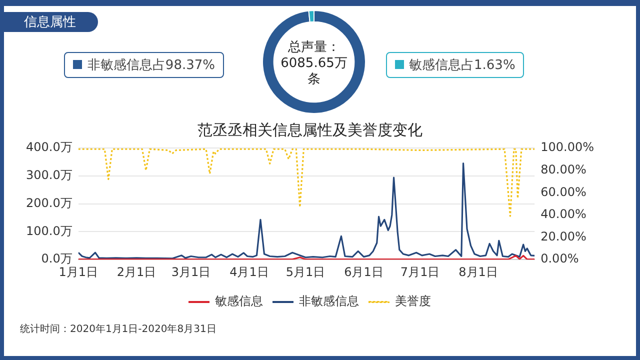 The height and width of the screenshot is (360, 640). What do you see at coordinates (49, 147) in the screenshot?
I see `y-tick-label: 400.0万` at bounding box center [49, 147].